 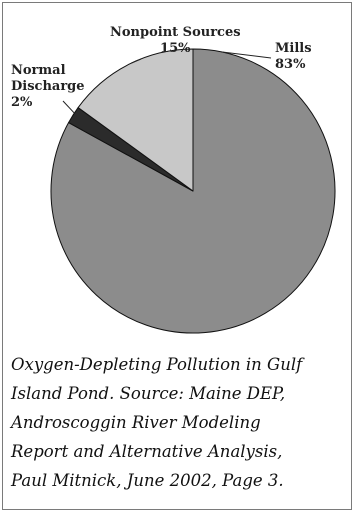 What do you see at coordinates (38, 70) in the screenshot?
I see `slice-label-normal-name-1: Normal` at bounding box center [38, 70].